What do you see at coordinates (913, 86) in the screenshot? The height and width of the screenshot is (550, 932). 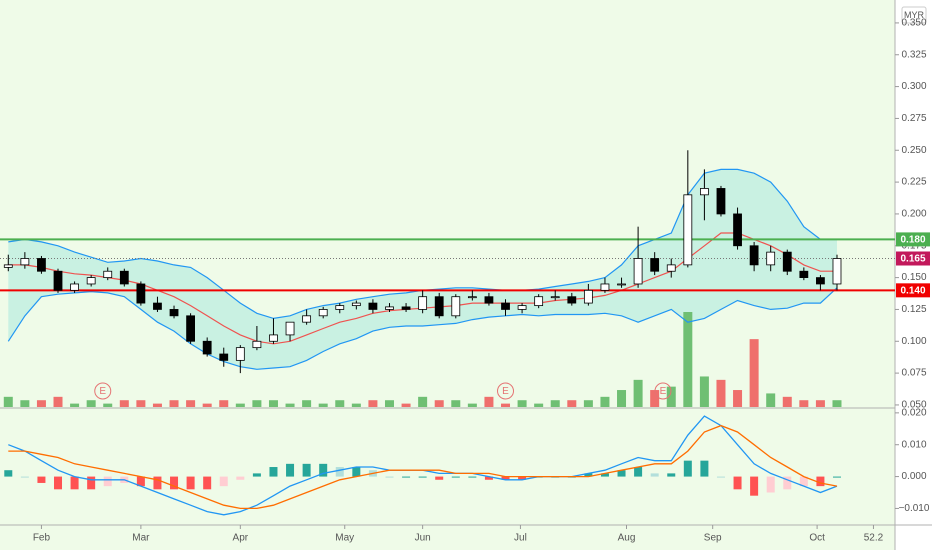 I see `y-tick-label: 0.300` at bounding box center [913, 86].